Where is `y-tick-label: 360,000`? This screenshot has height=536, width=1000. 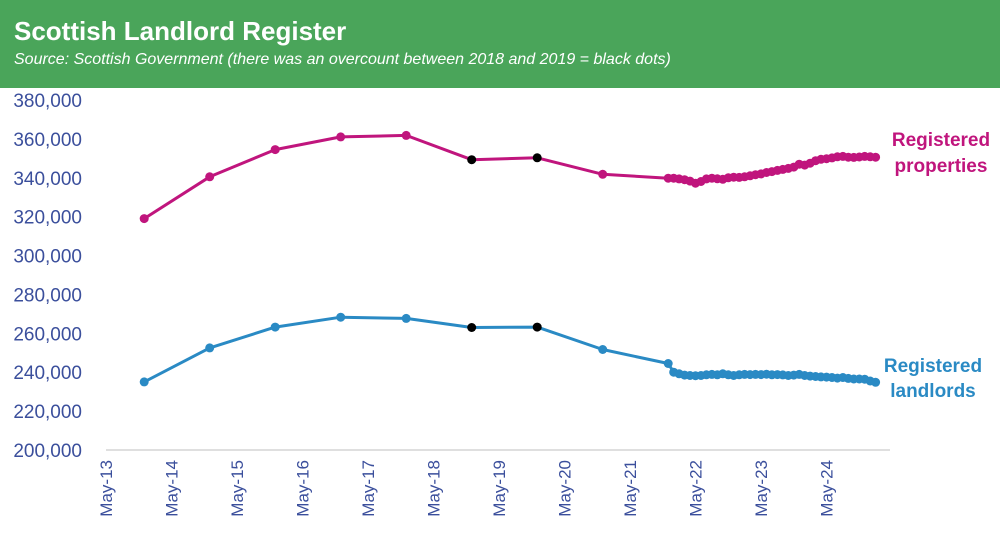 y-tick-label: 360,000 is located at coordinates (47, 140).